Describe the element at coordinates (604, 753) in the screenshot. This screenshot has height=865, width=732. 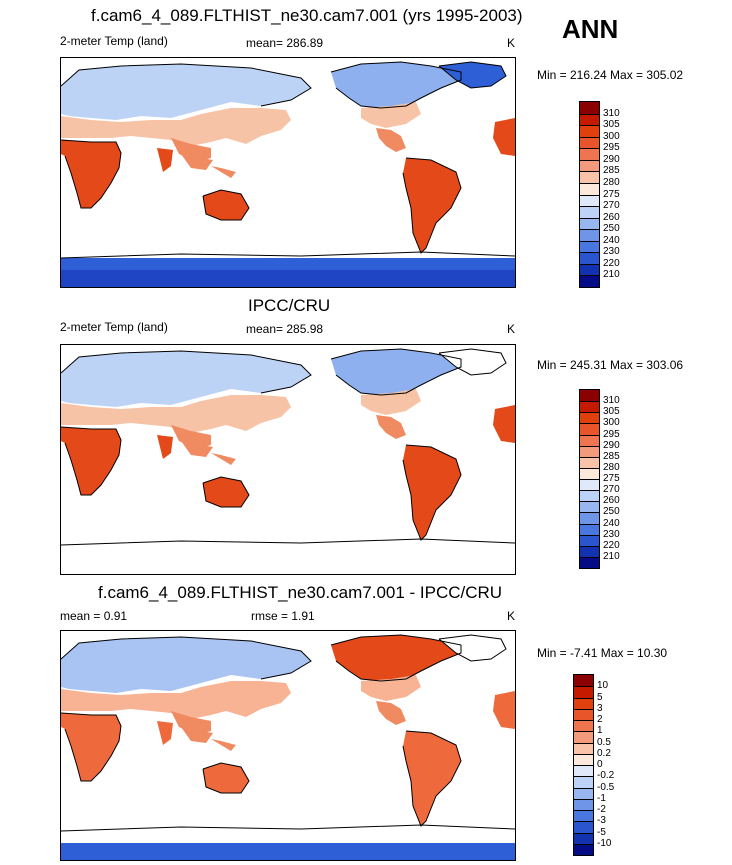
I see `colorbar-label: 0.2` at that location.